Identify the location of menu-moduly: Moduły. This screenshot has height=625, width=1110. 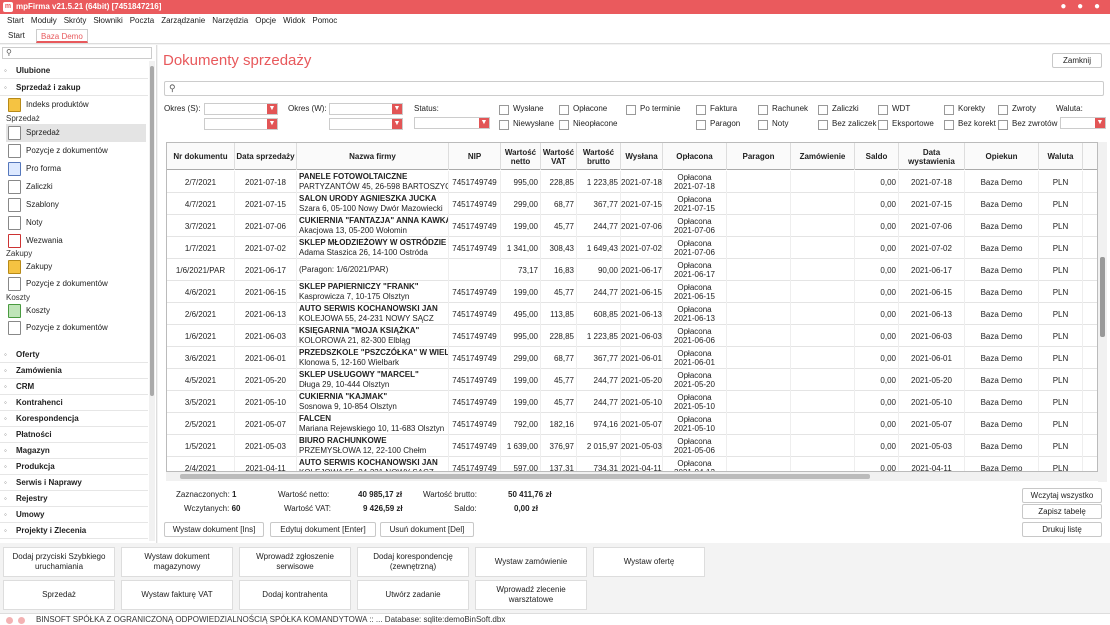
(43, 20).